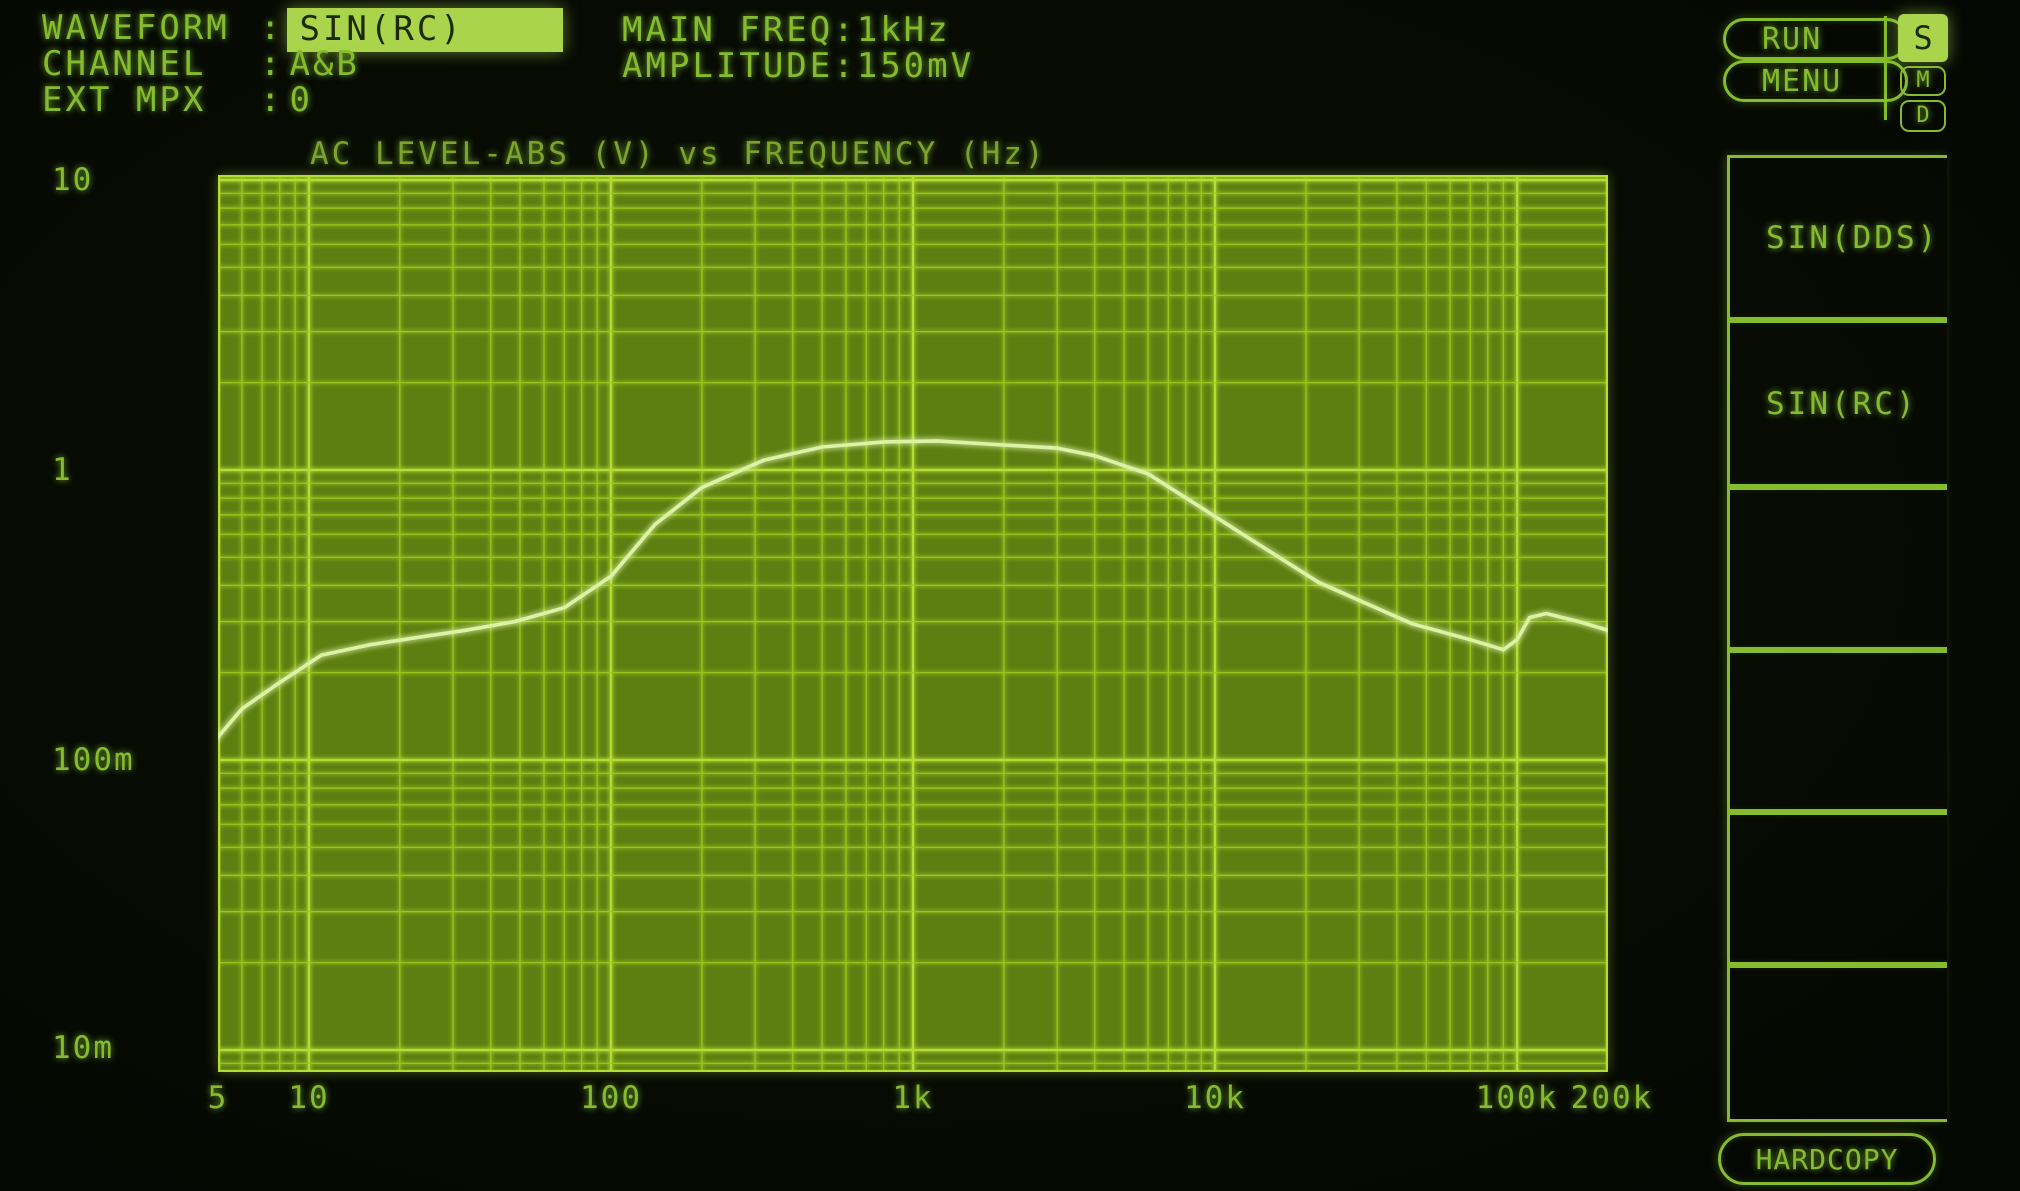 This screenshot has width=2020, height=1191. I want to click on amplitude-label: AMPLITUDE, so click(728, 66).